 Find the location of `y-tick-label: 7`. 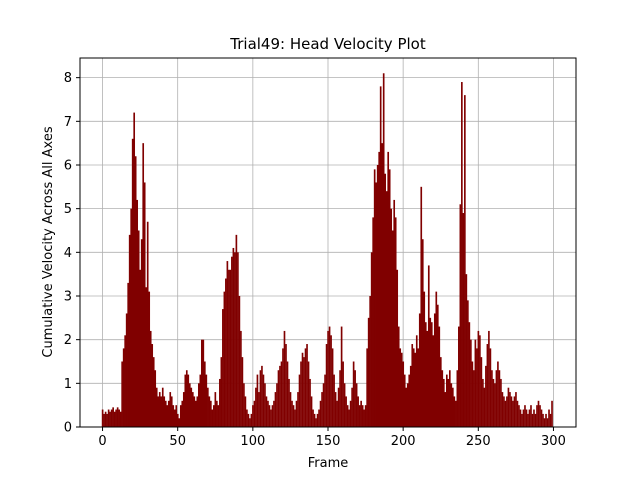

y-tick-label: 7 is located at coordinates (68, 122).